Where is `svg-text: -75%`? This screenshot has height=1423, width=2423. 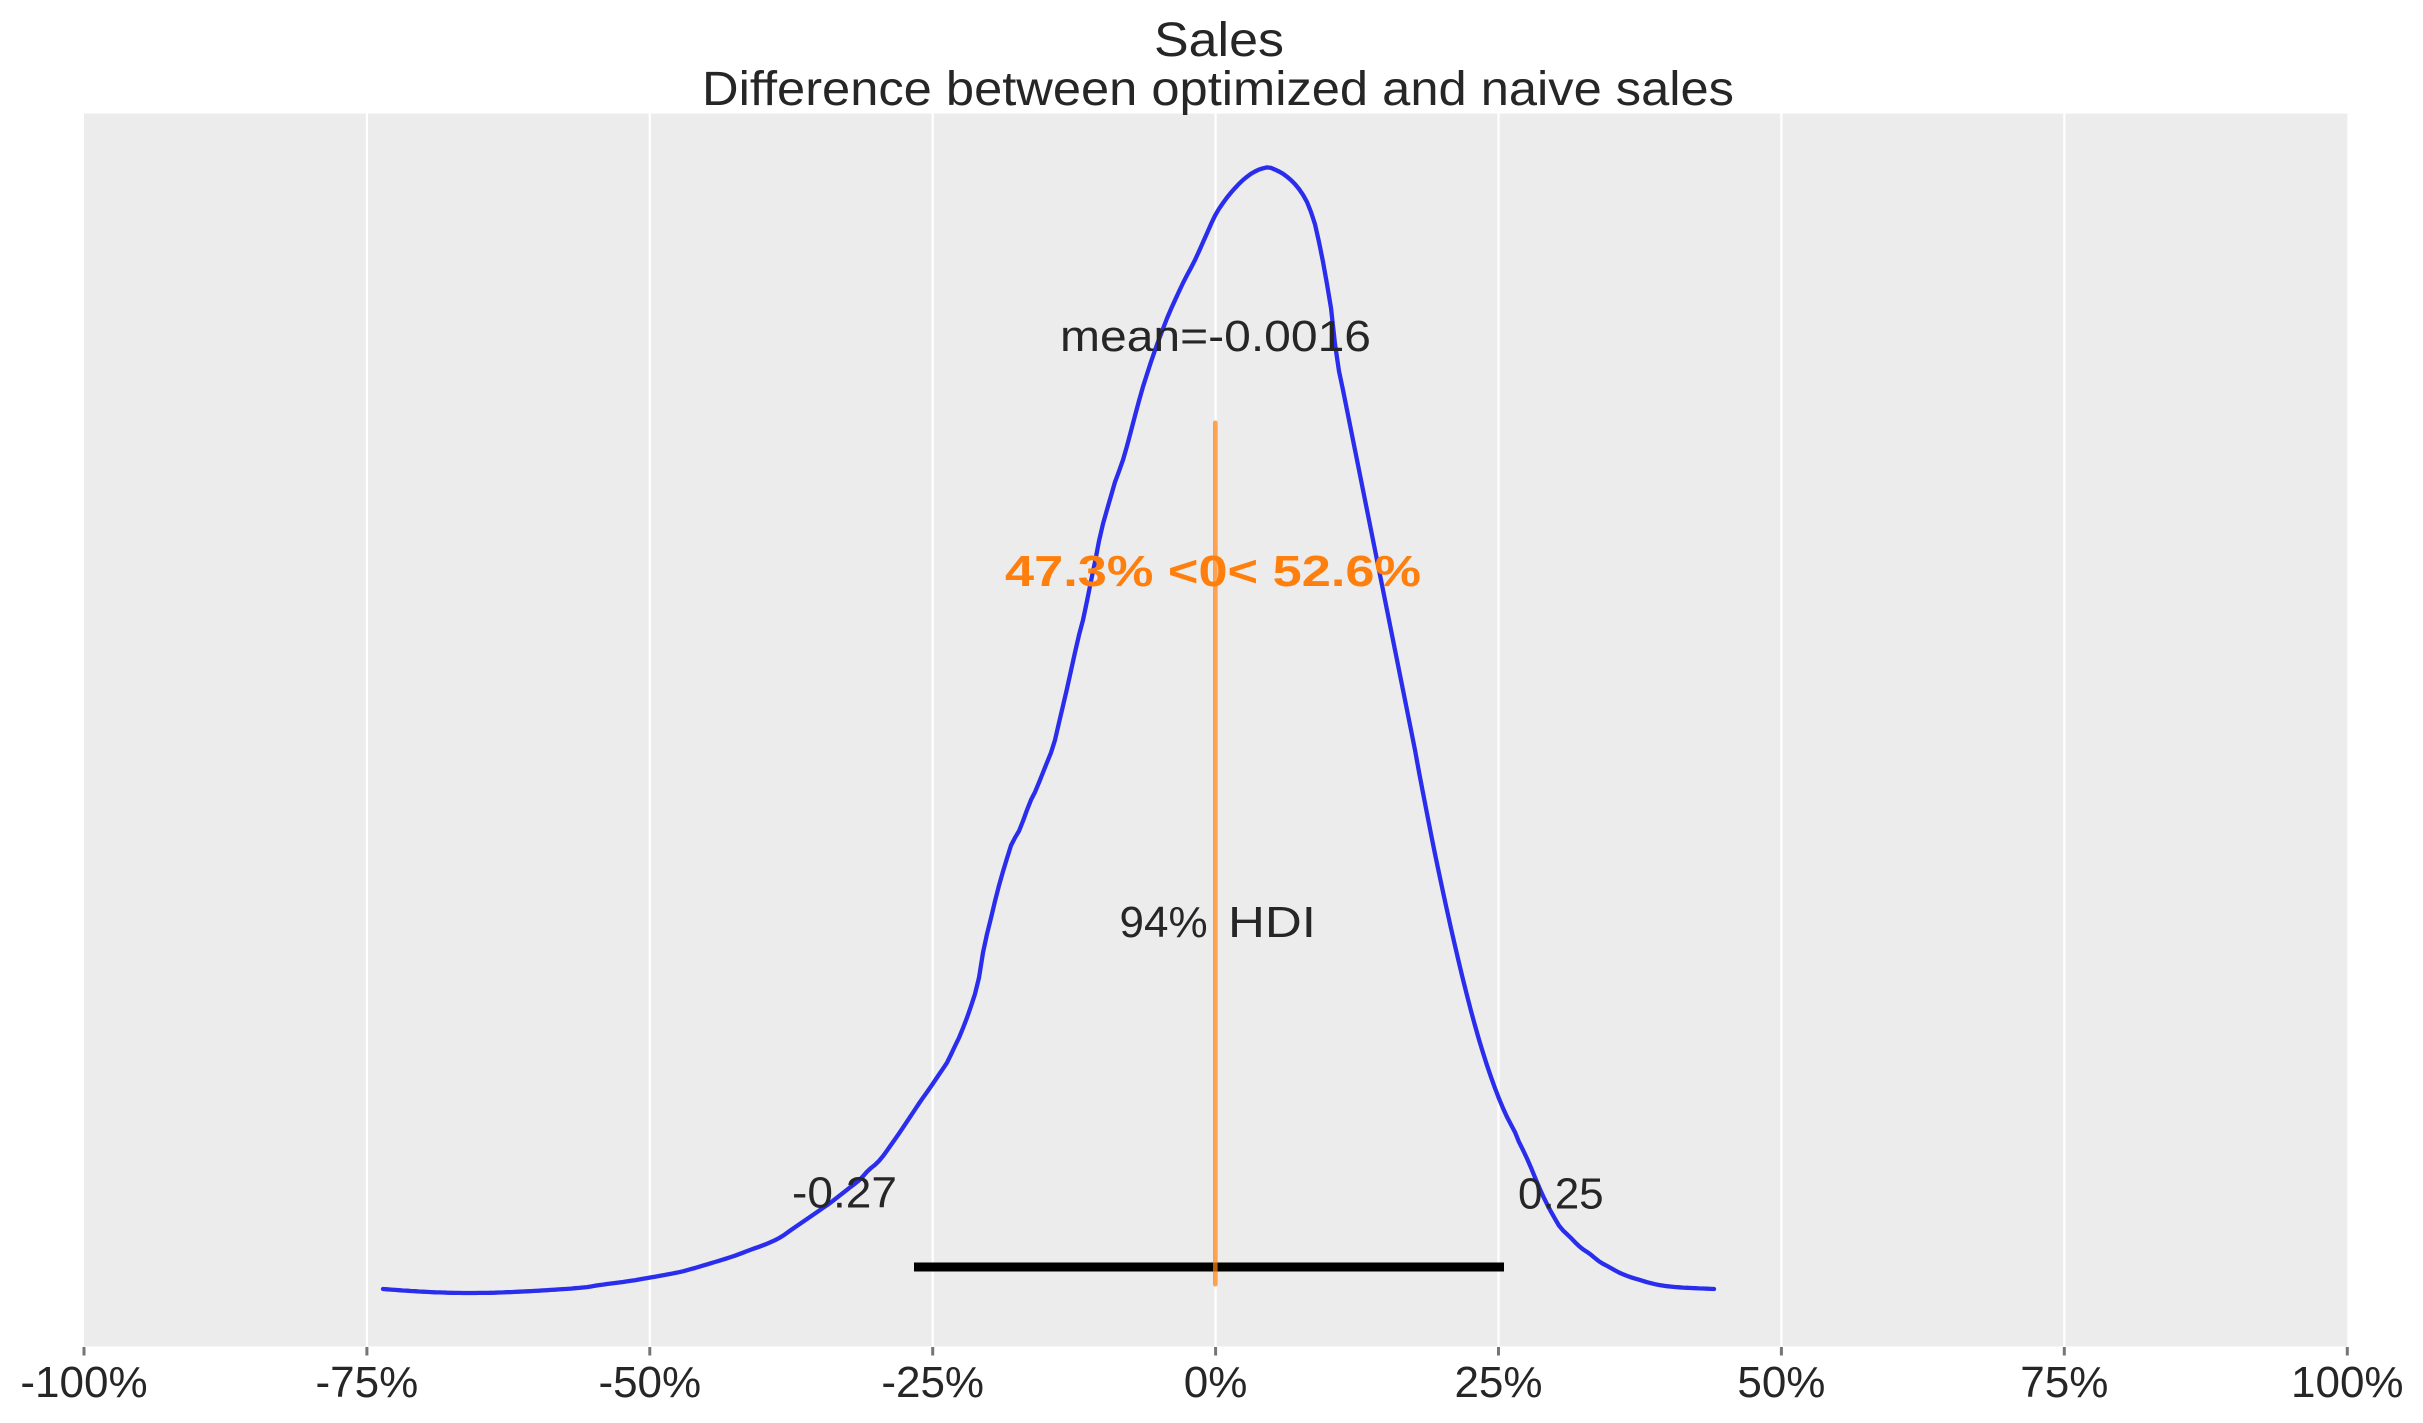 svg-text: -75% is located at coordinates (367, 1382).